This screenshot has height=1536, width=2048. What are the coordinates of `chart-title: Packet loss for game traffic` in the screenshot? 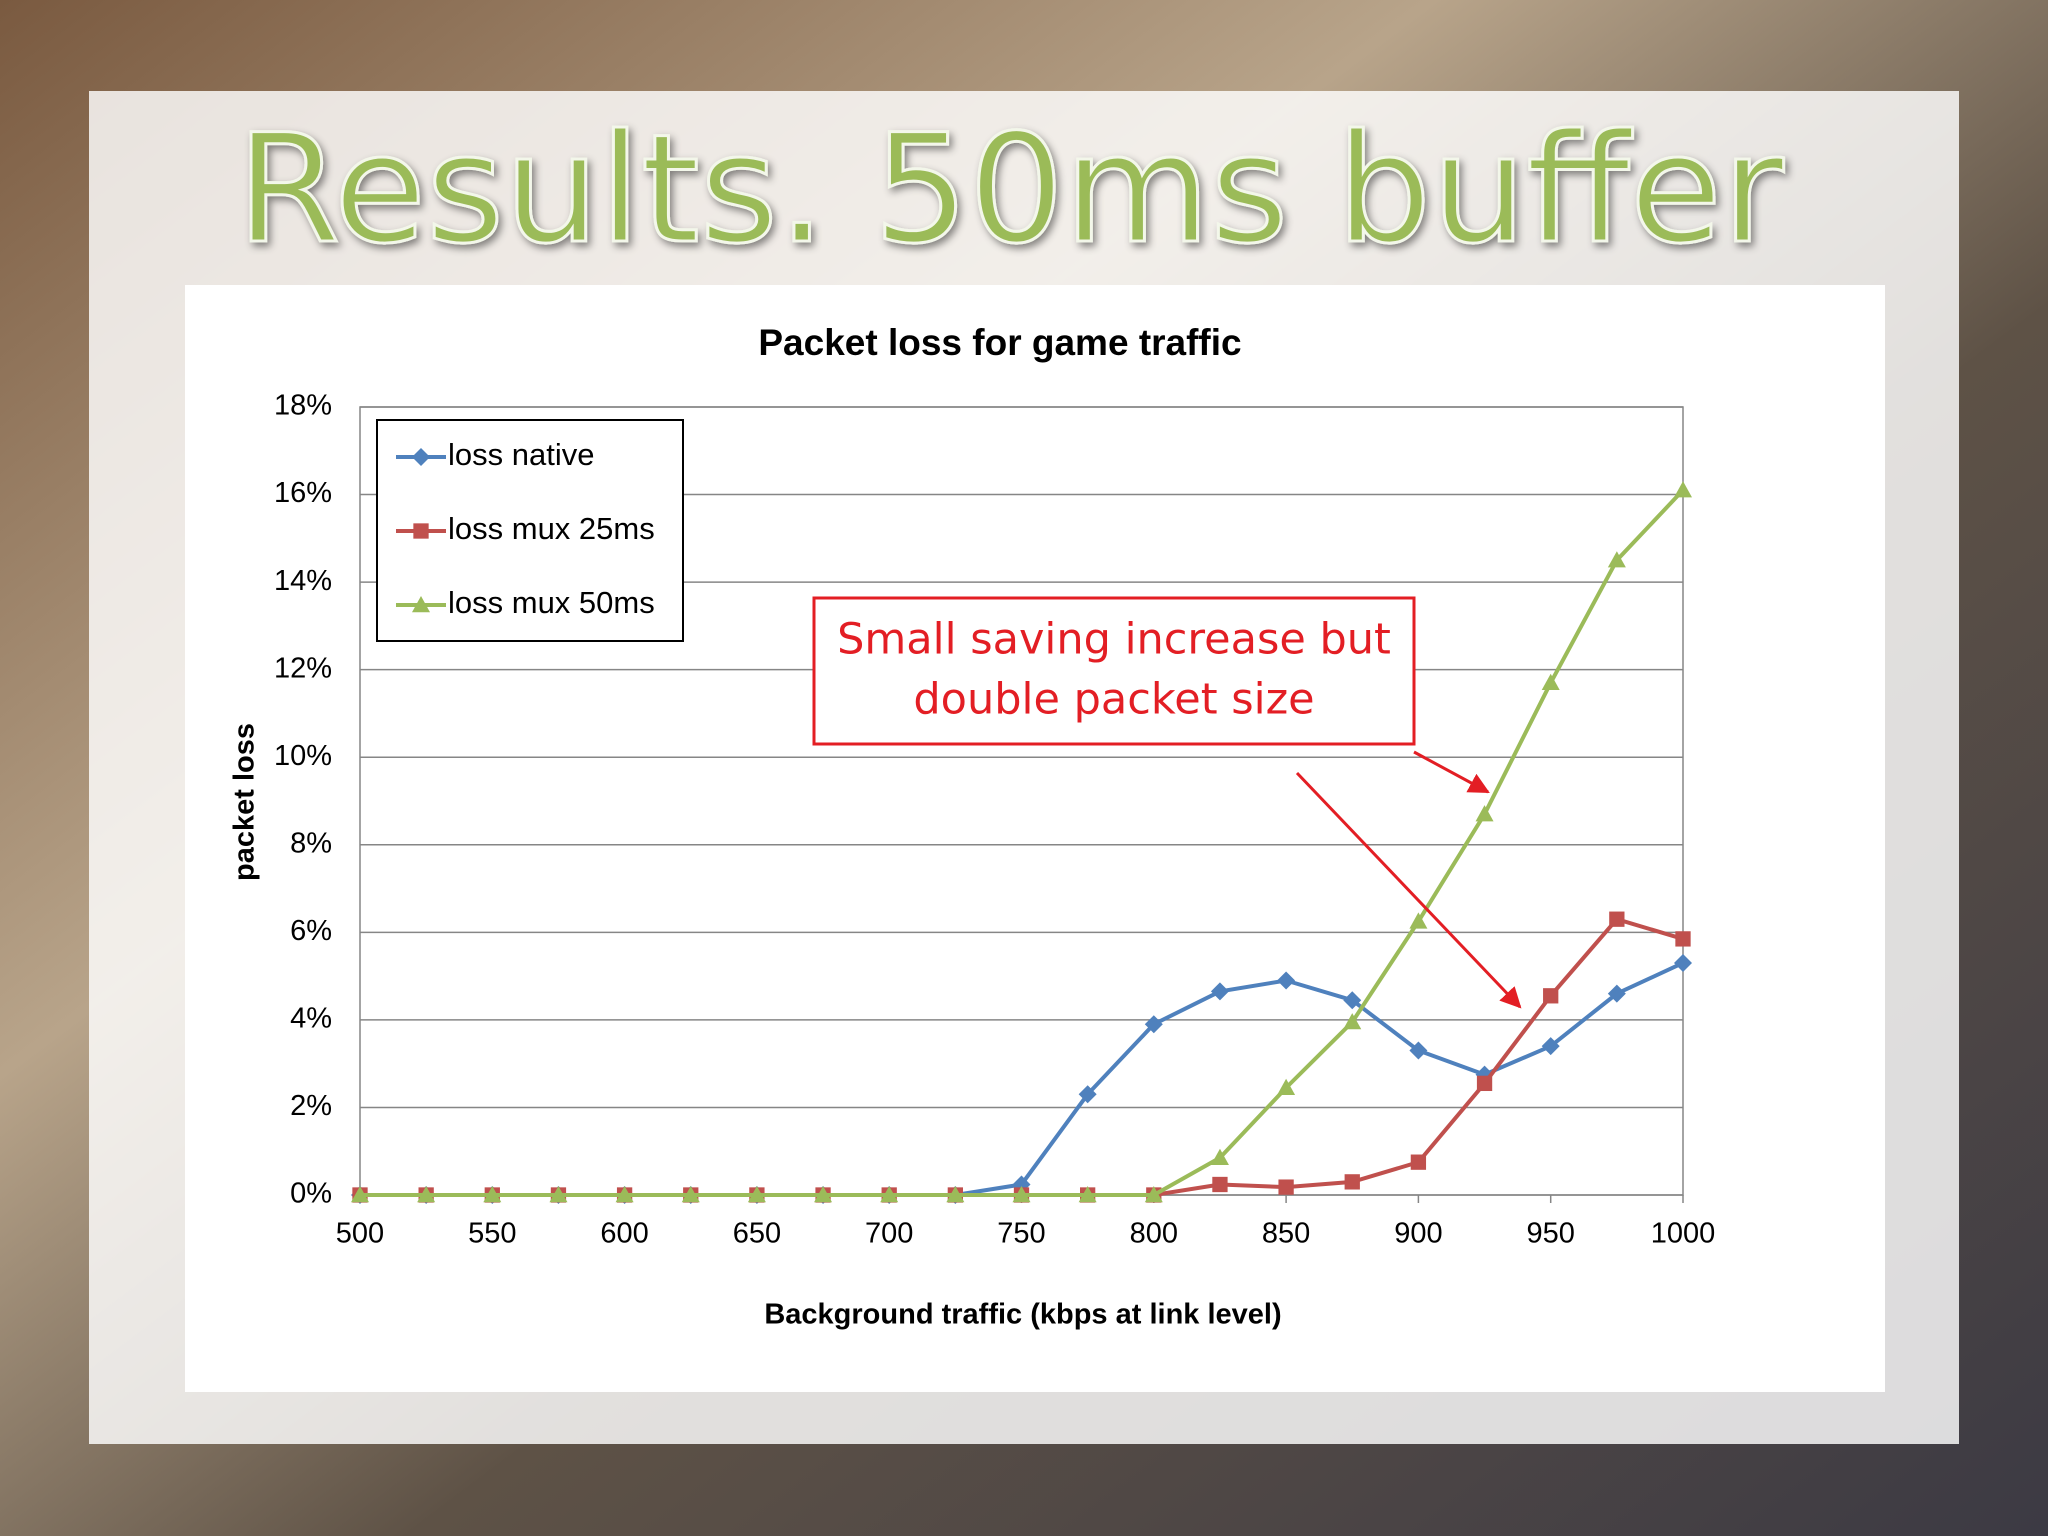 It's located at (999, 342).